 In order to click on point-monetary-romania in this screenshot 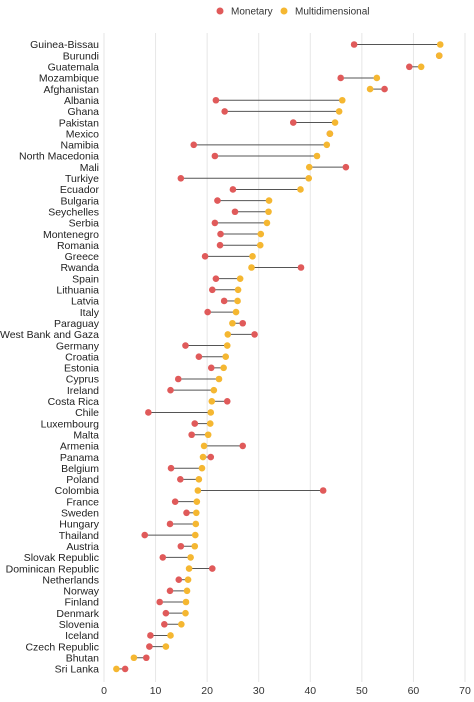, I will do `click(220, 245)`.